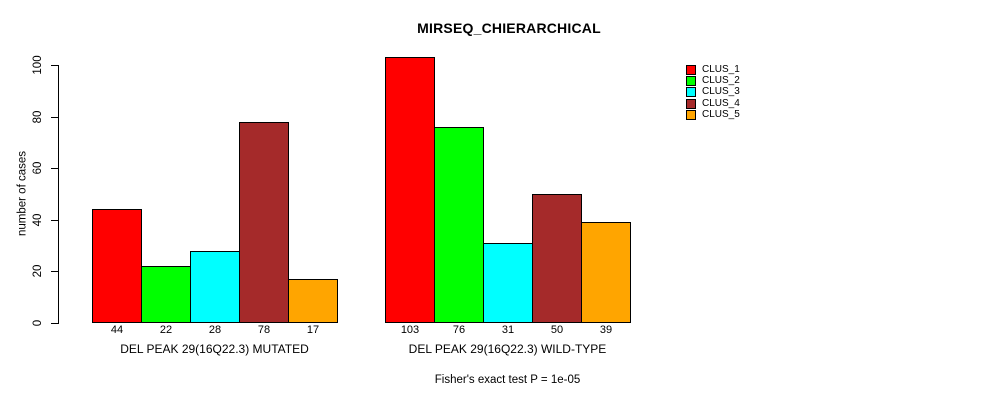 The height and width of the screenshot is (400, 990). What do you see at coordinates (507, 380) in the screenshot?
I see `fisher-test-annotation: Fisher's exact test P = 1e-05` at bounding box center [507, 380].